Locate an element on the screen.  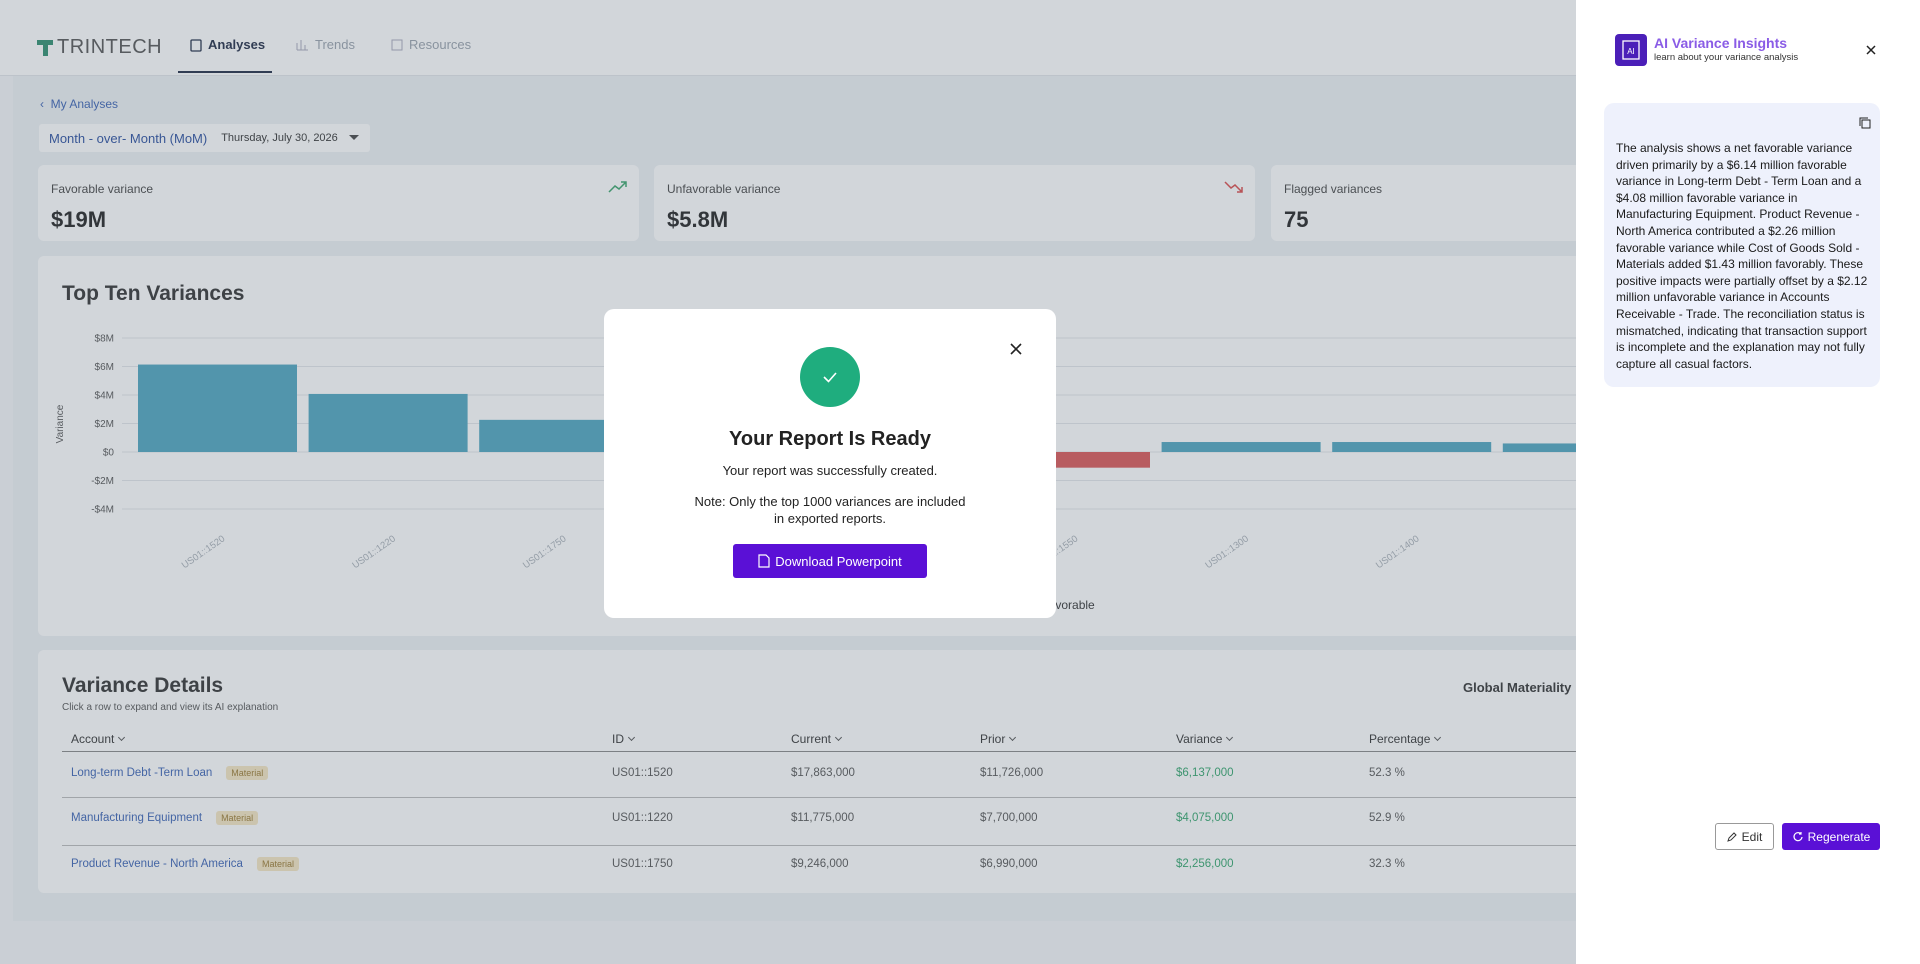
column-header: ID is located at coordinates (623, 739).